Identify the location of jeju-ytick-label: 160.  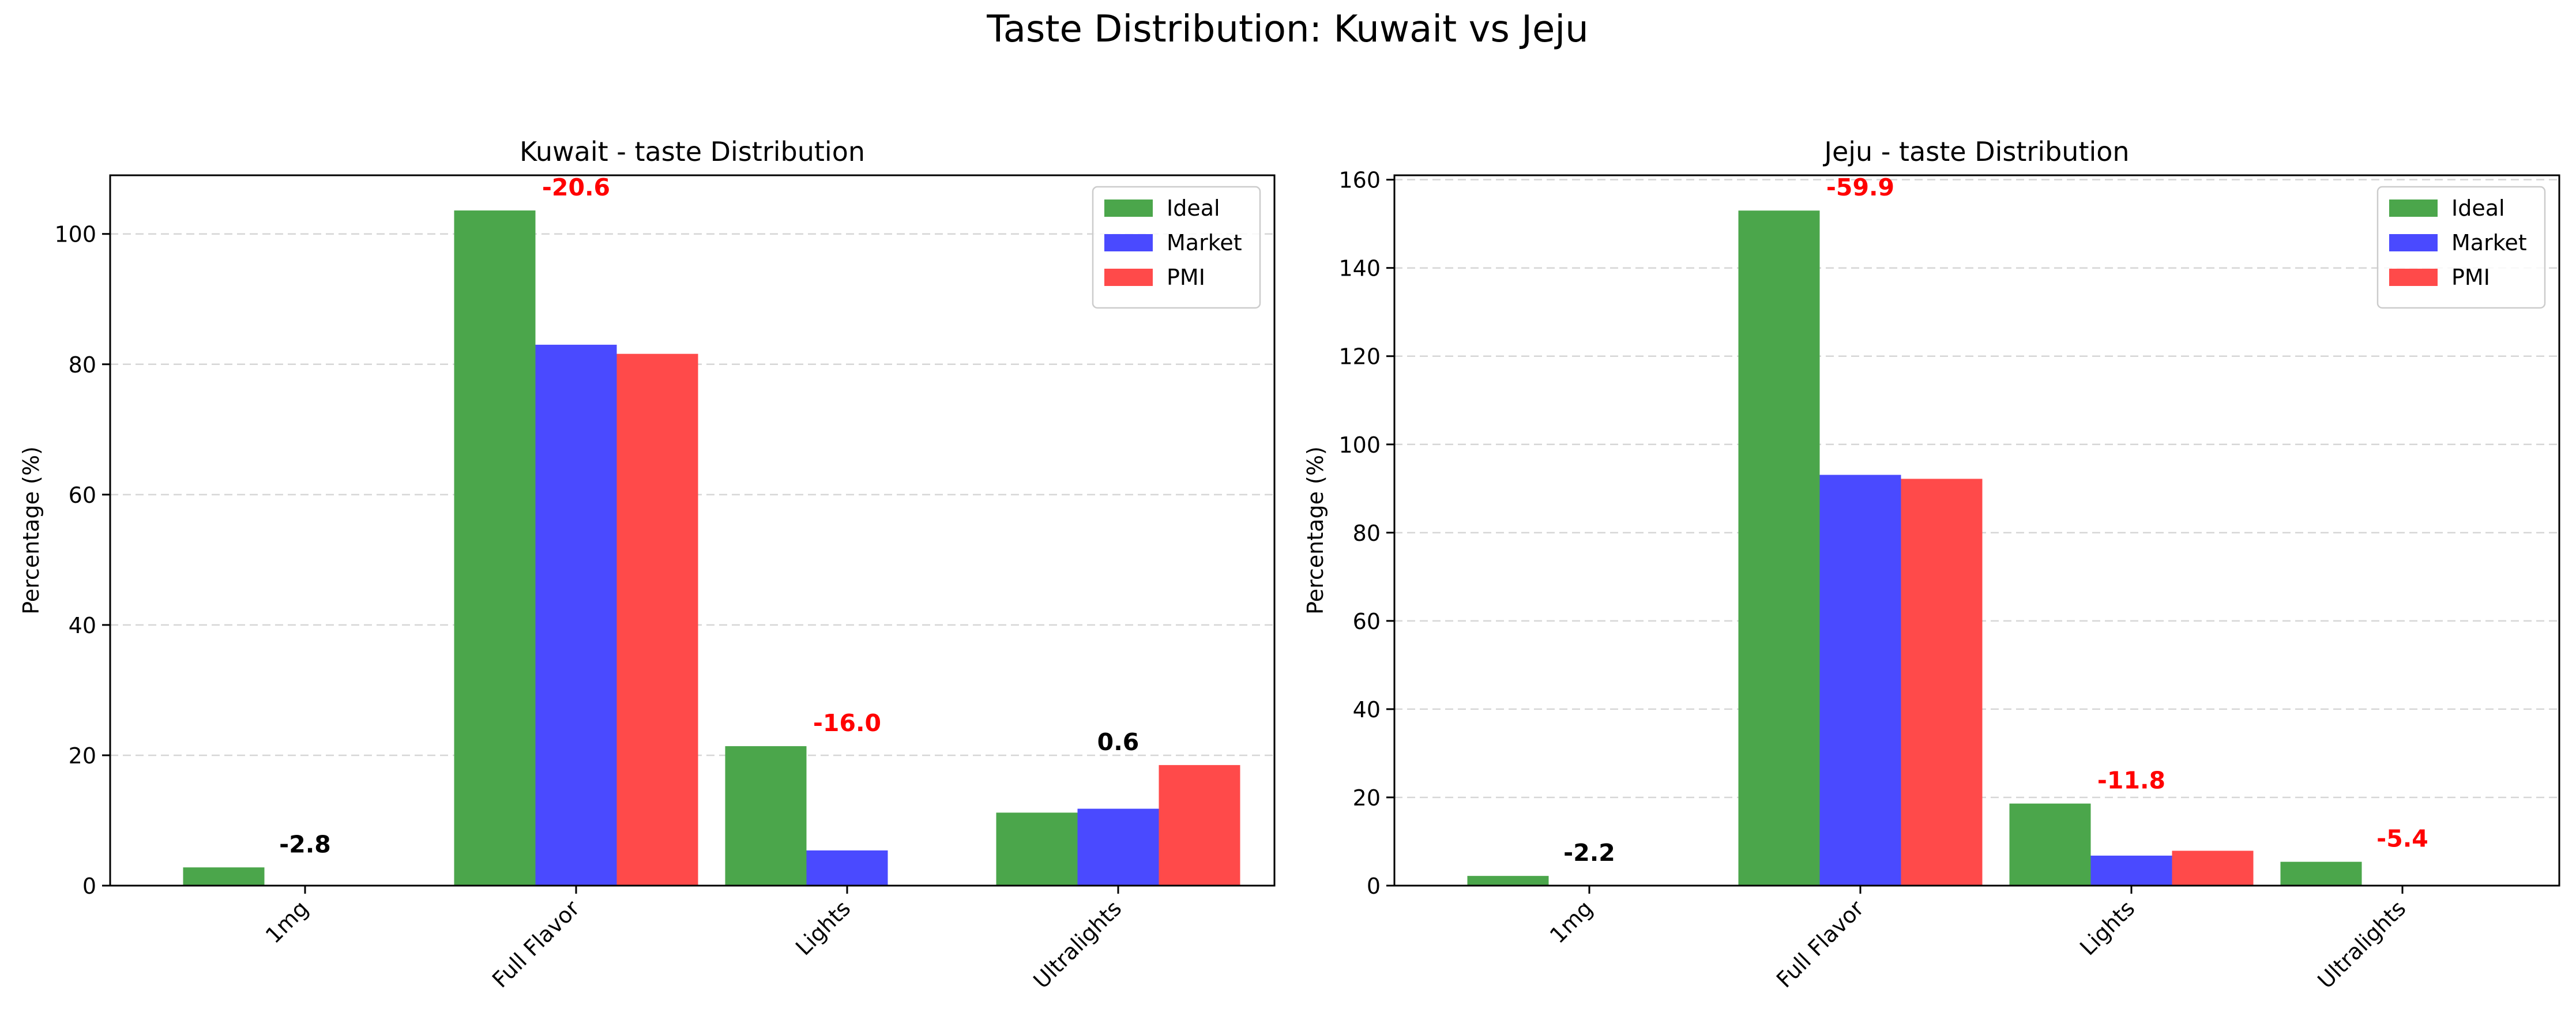
(1359, 180).